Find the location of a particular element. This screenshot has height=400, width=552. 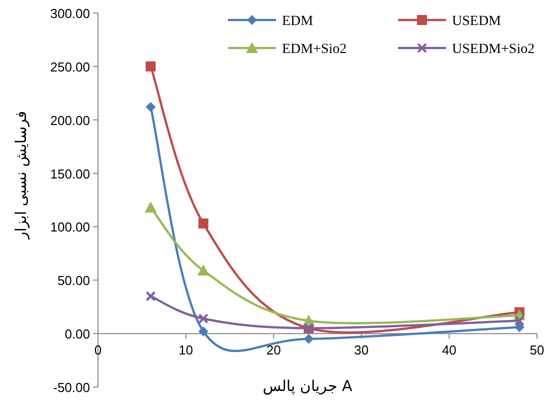

x-tick-label: 10 is located at coordinates (186, 350).